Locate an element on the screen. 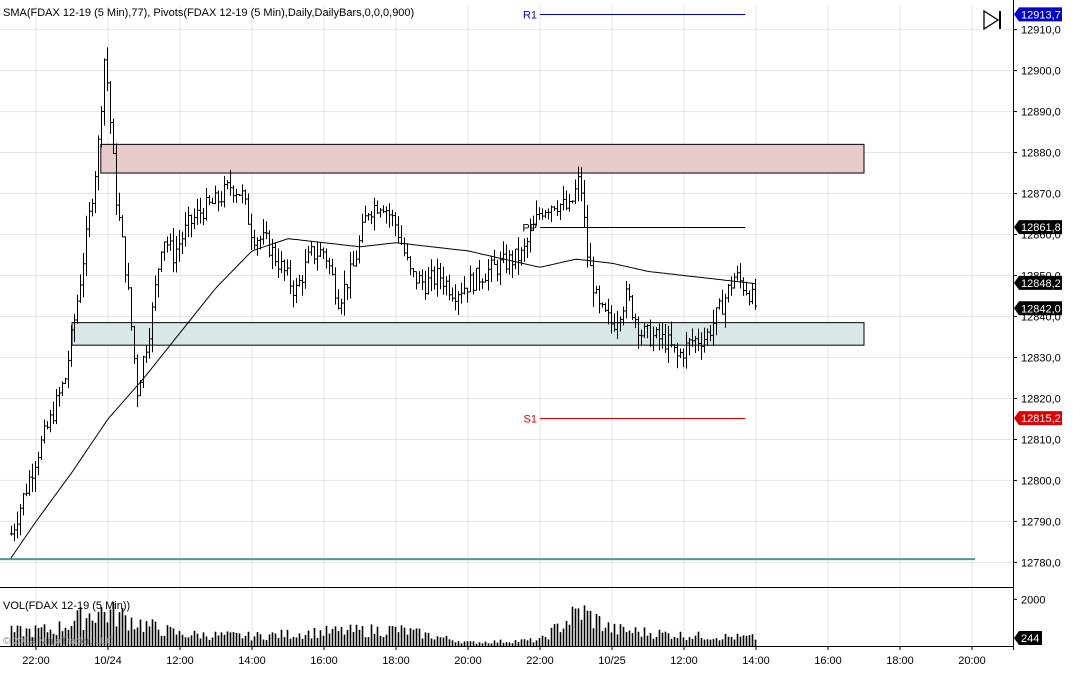 The image size is (1073, 679). pivot-r1-label: R1 is located at coordinates (530, 16).